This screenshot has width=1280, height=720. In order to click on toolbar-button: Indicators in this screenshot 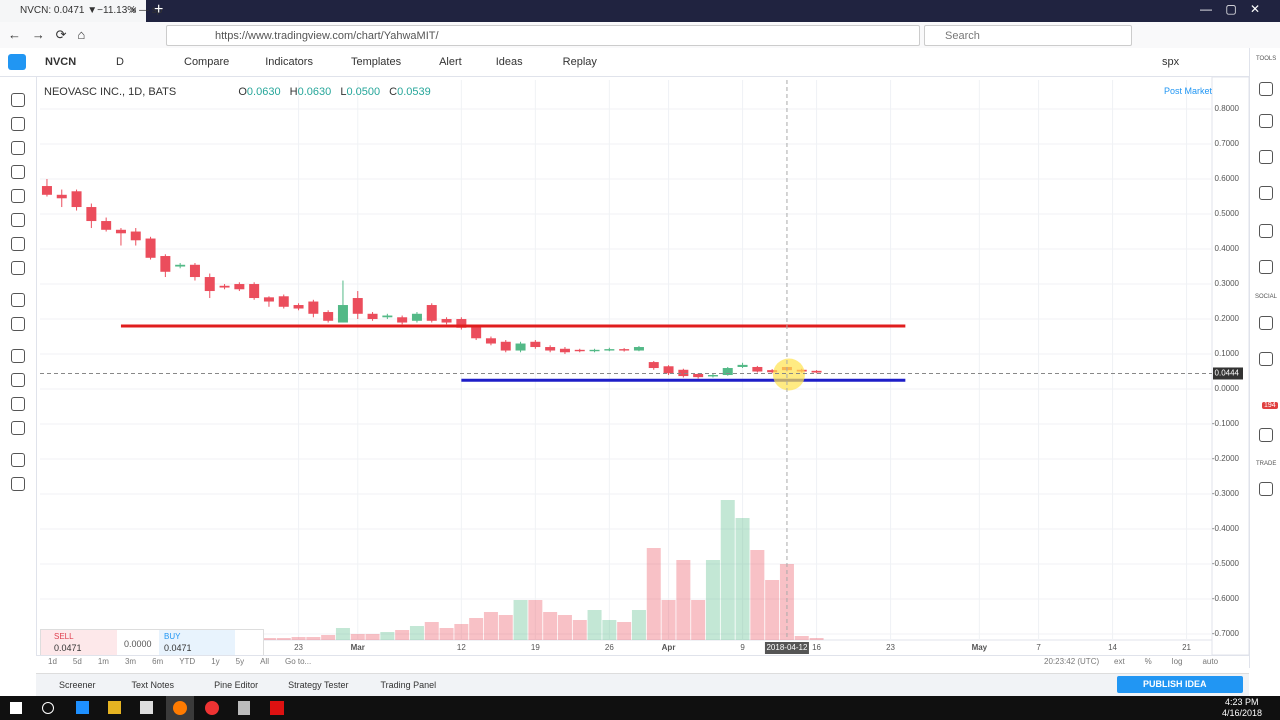, I will do `click(289, 62)`.